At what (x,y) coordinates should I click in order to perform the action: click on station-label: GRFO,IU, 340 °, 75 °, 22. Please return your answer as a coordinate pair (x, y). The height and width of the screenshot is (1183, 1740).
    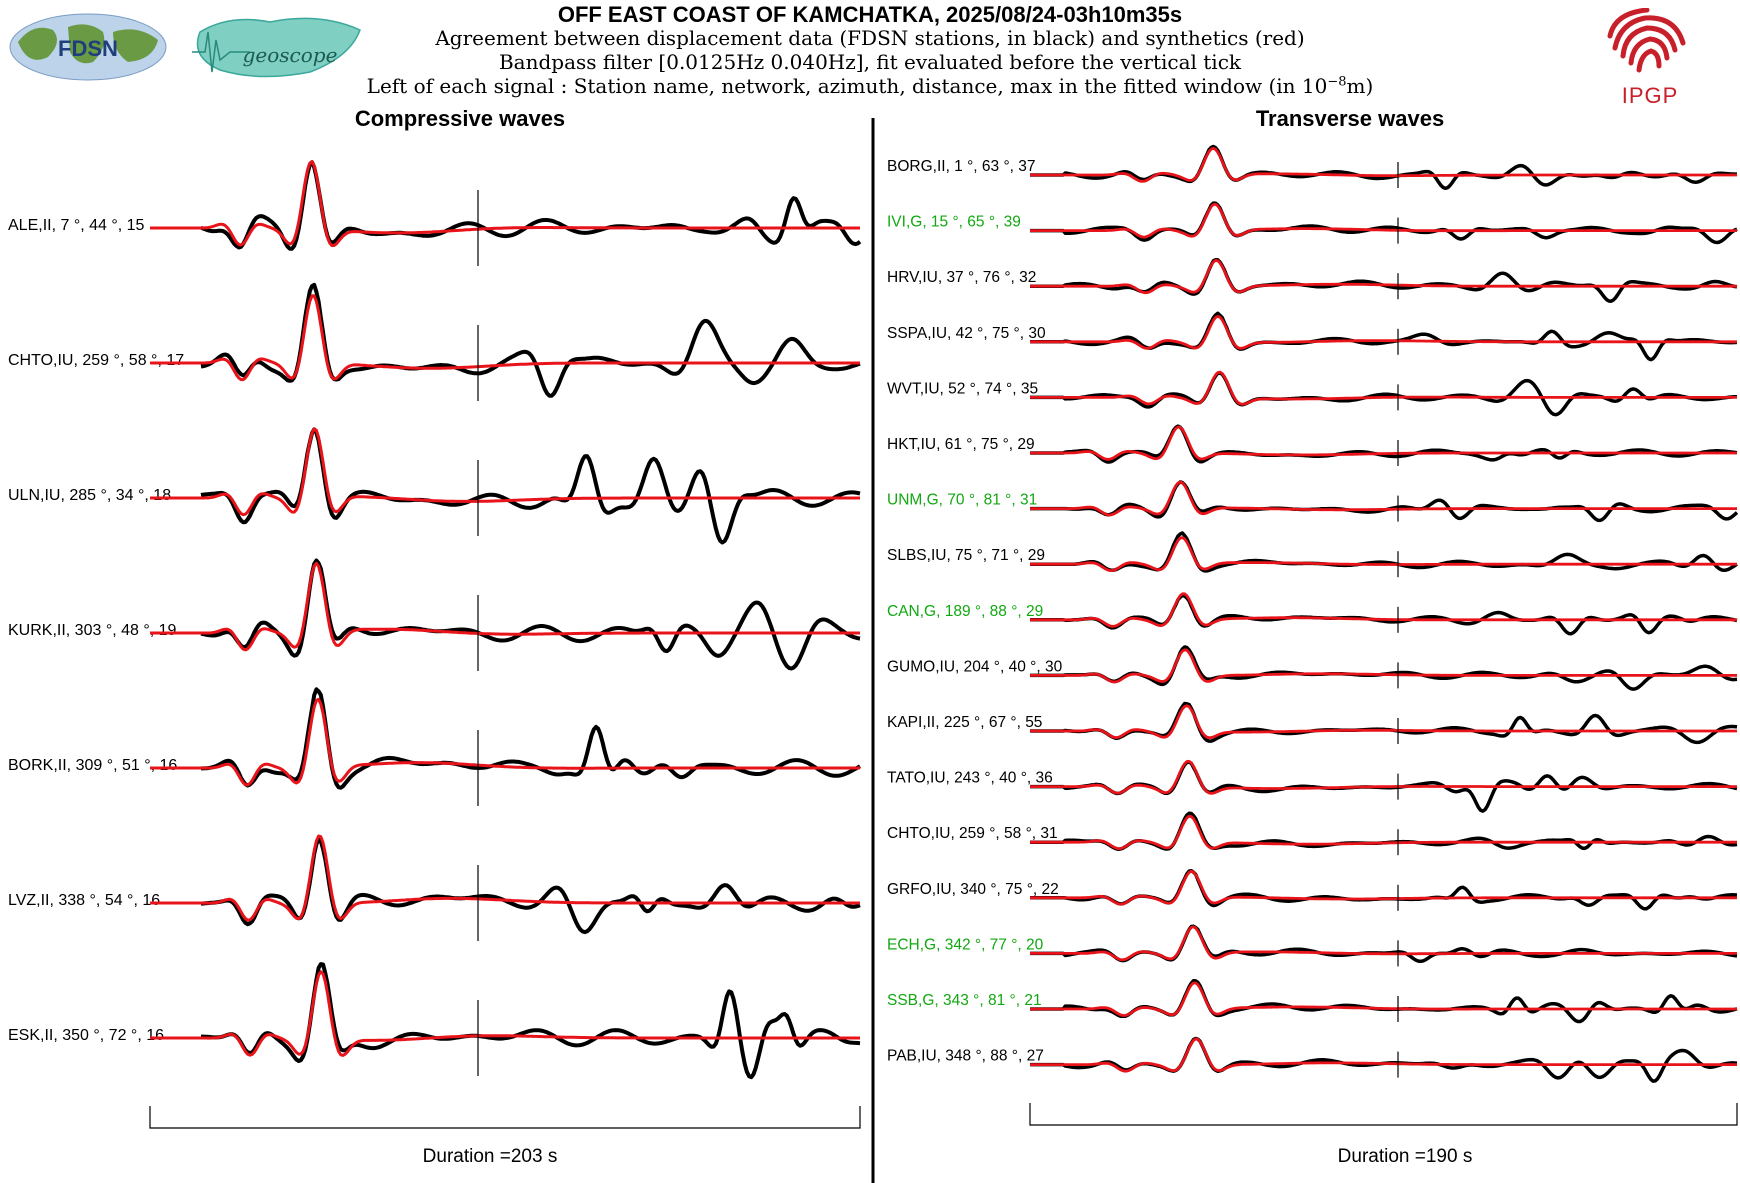
    Looking at the image, I should click on (973, 889).